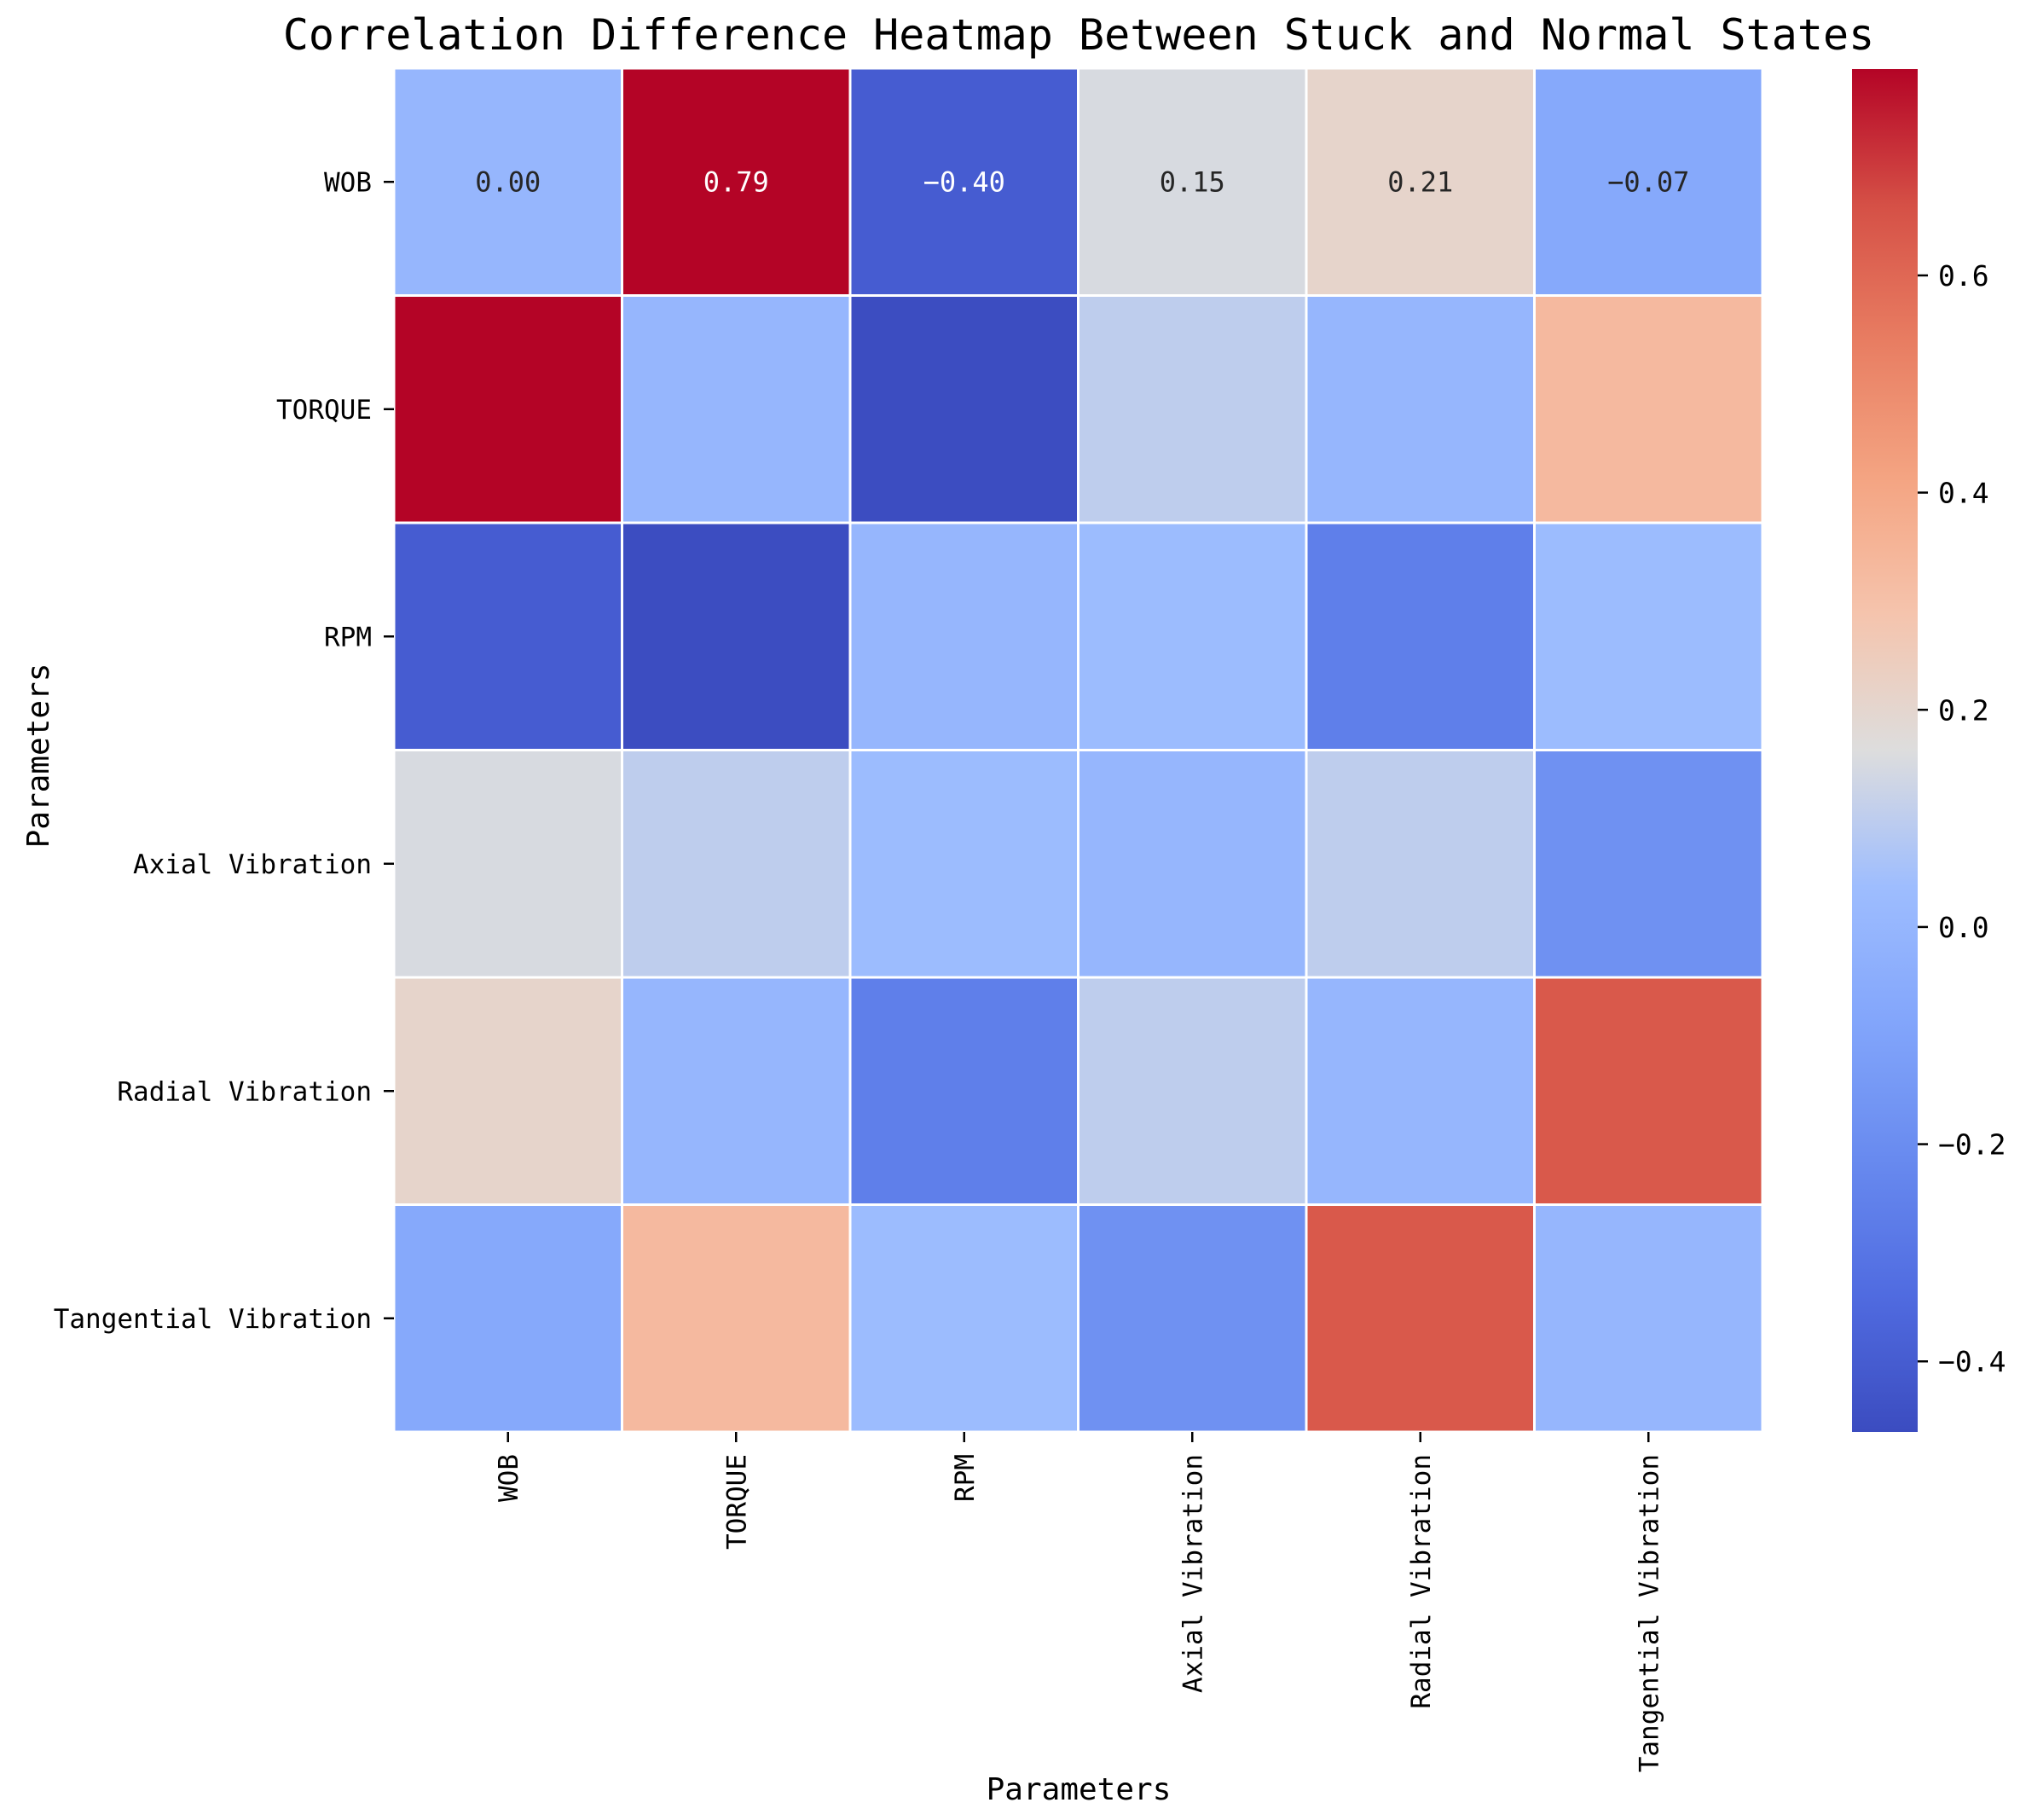 This screenshot has width=2020, height=1820. Describe the element at coordinates (1192, 1318) in the screenshot. I see `heatmap-cell-tangential-vibration-axial-vibration` at that location.